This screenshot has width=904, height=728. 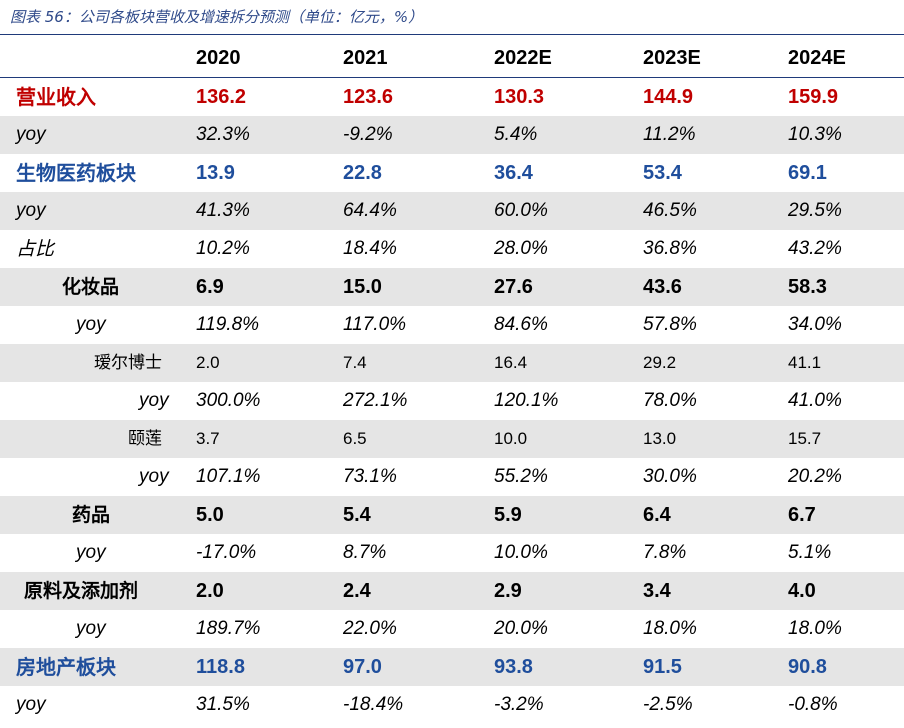 What do you see at coordinates (817, 58) in the screenshot?
I see `header-cell-2024e: 2024E` at bounding box center [817, 58].